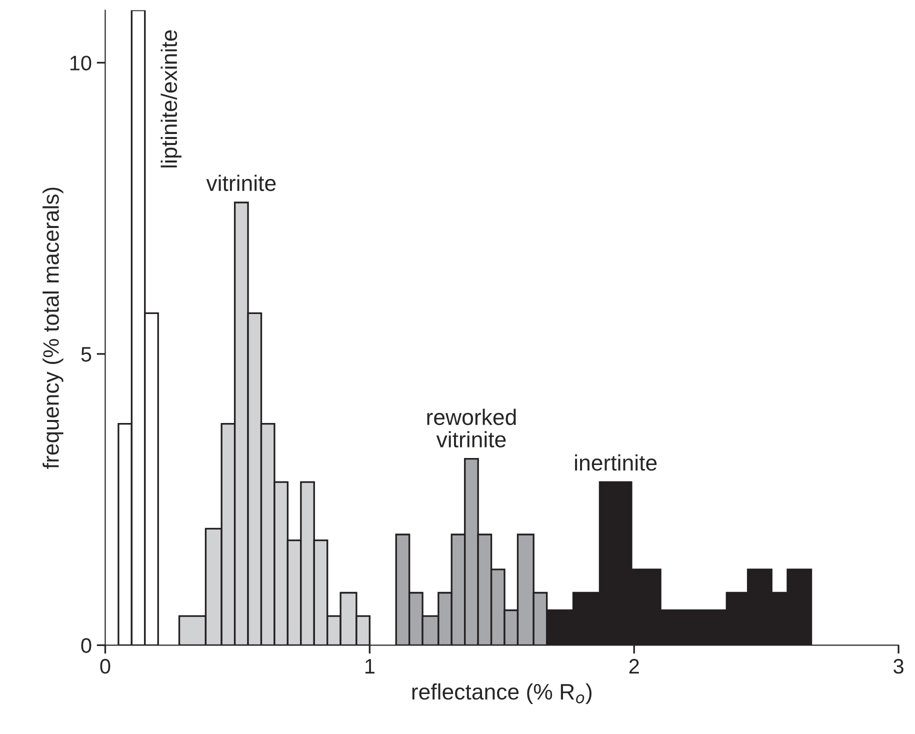 The image size is (915, 734). What do you see at coordinates (241, 183) in the screenshot?
I see `series-label: vitrinite` at bounding box center [241, 183].